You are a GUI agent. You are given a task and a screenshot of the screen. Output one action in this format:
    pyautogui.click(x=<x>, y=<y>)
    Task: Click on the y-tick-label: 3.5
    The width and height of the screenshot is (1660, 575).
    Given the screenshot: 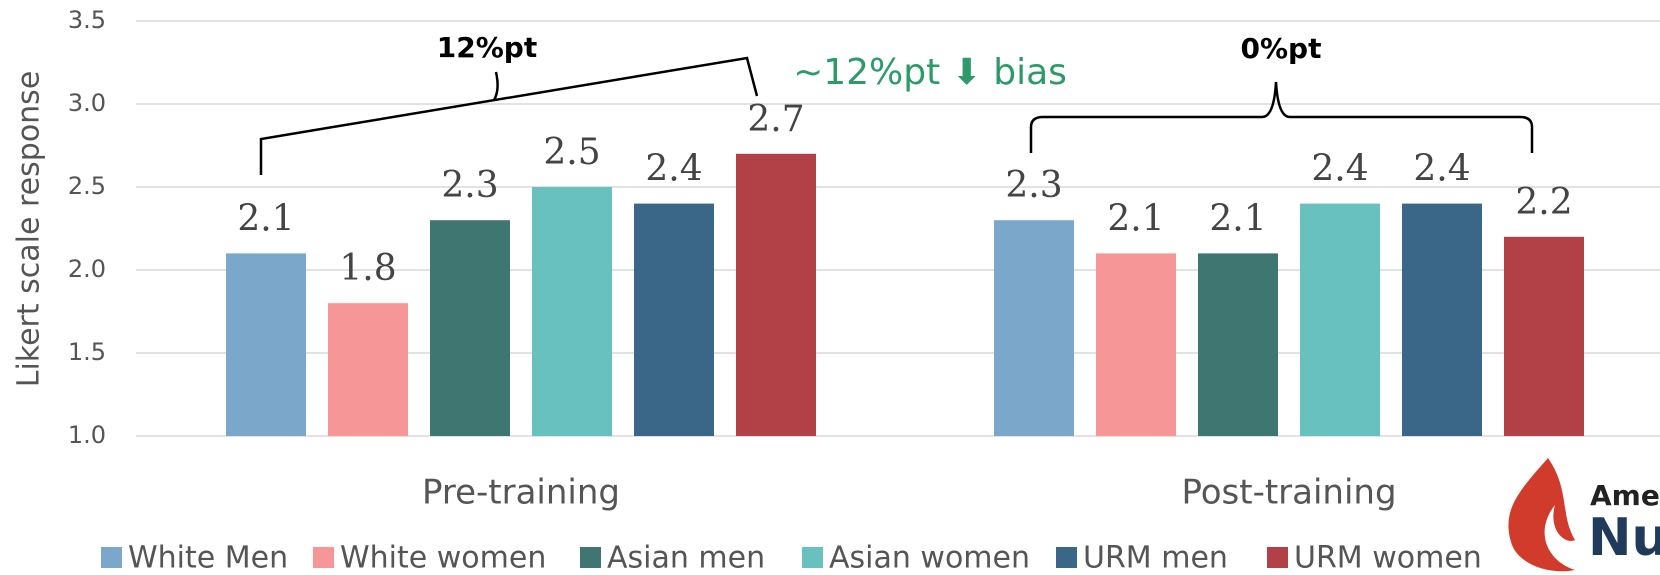 What is the action you would take?
    pyautogui.click(x=87, y=20)
    